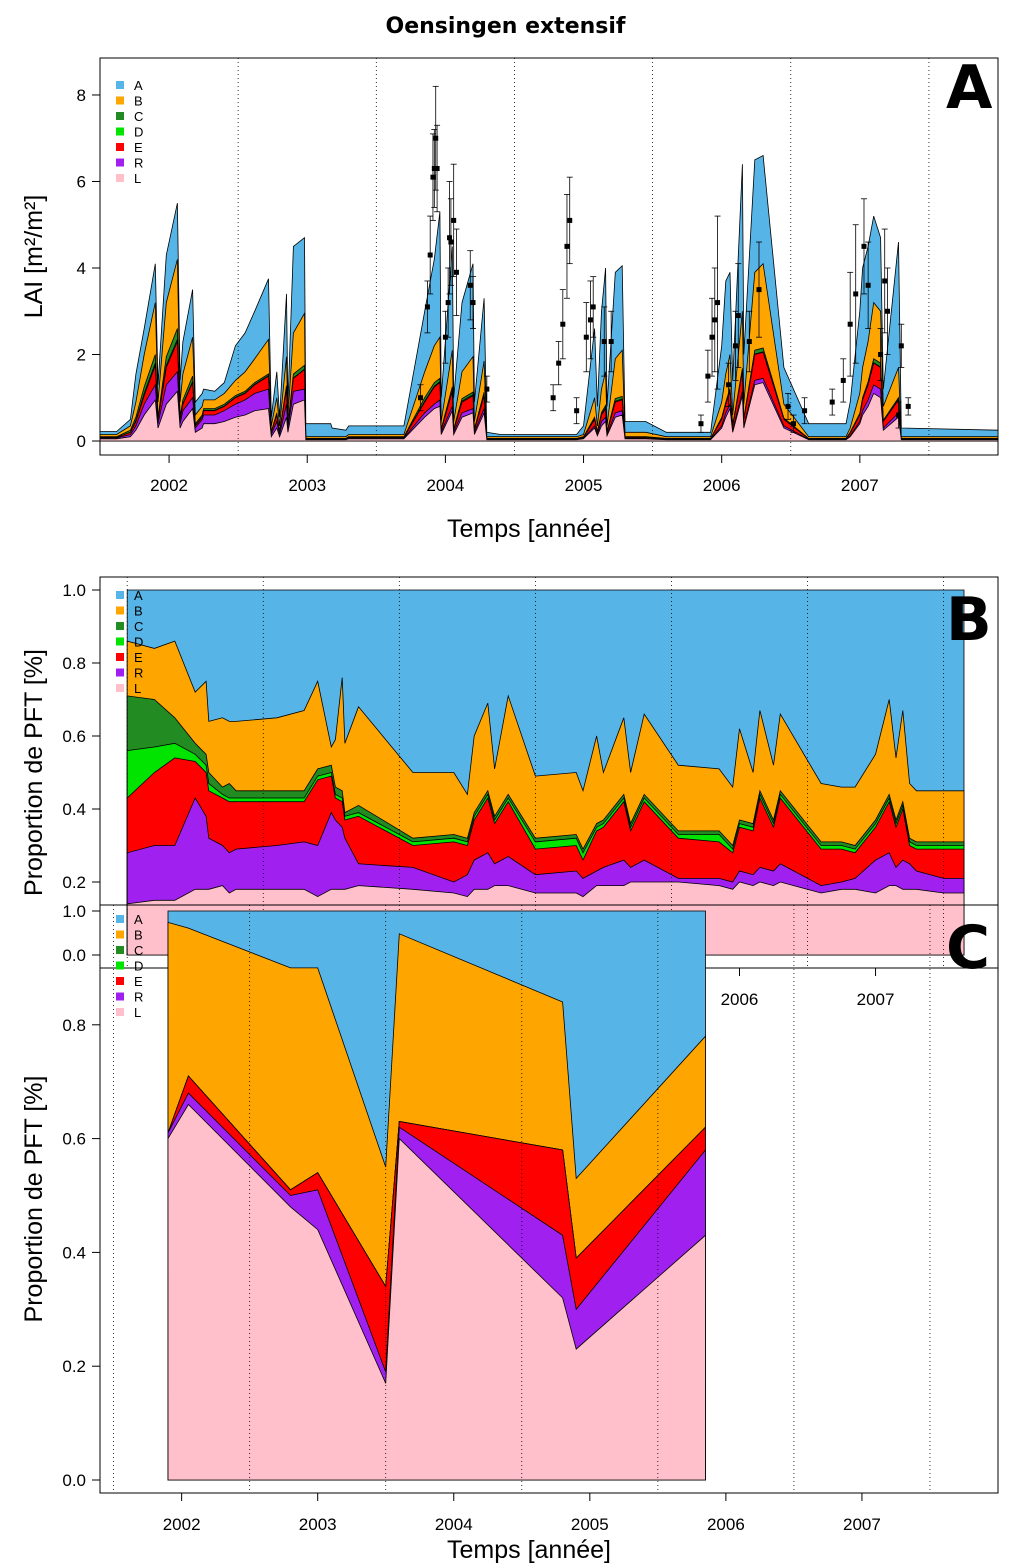 The height and width of the screenshot is (1566, 1011). I want to click on y-tick-label: 0.8, so click(74, 663).